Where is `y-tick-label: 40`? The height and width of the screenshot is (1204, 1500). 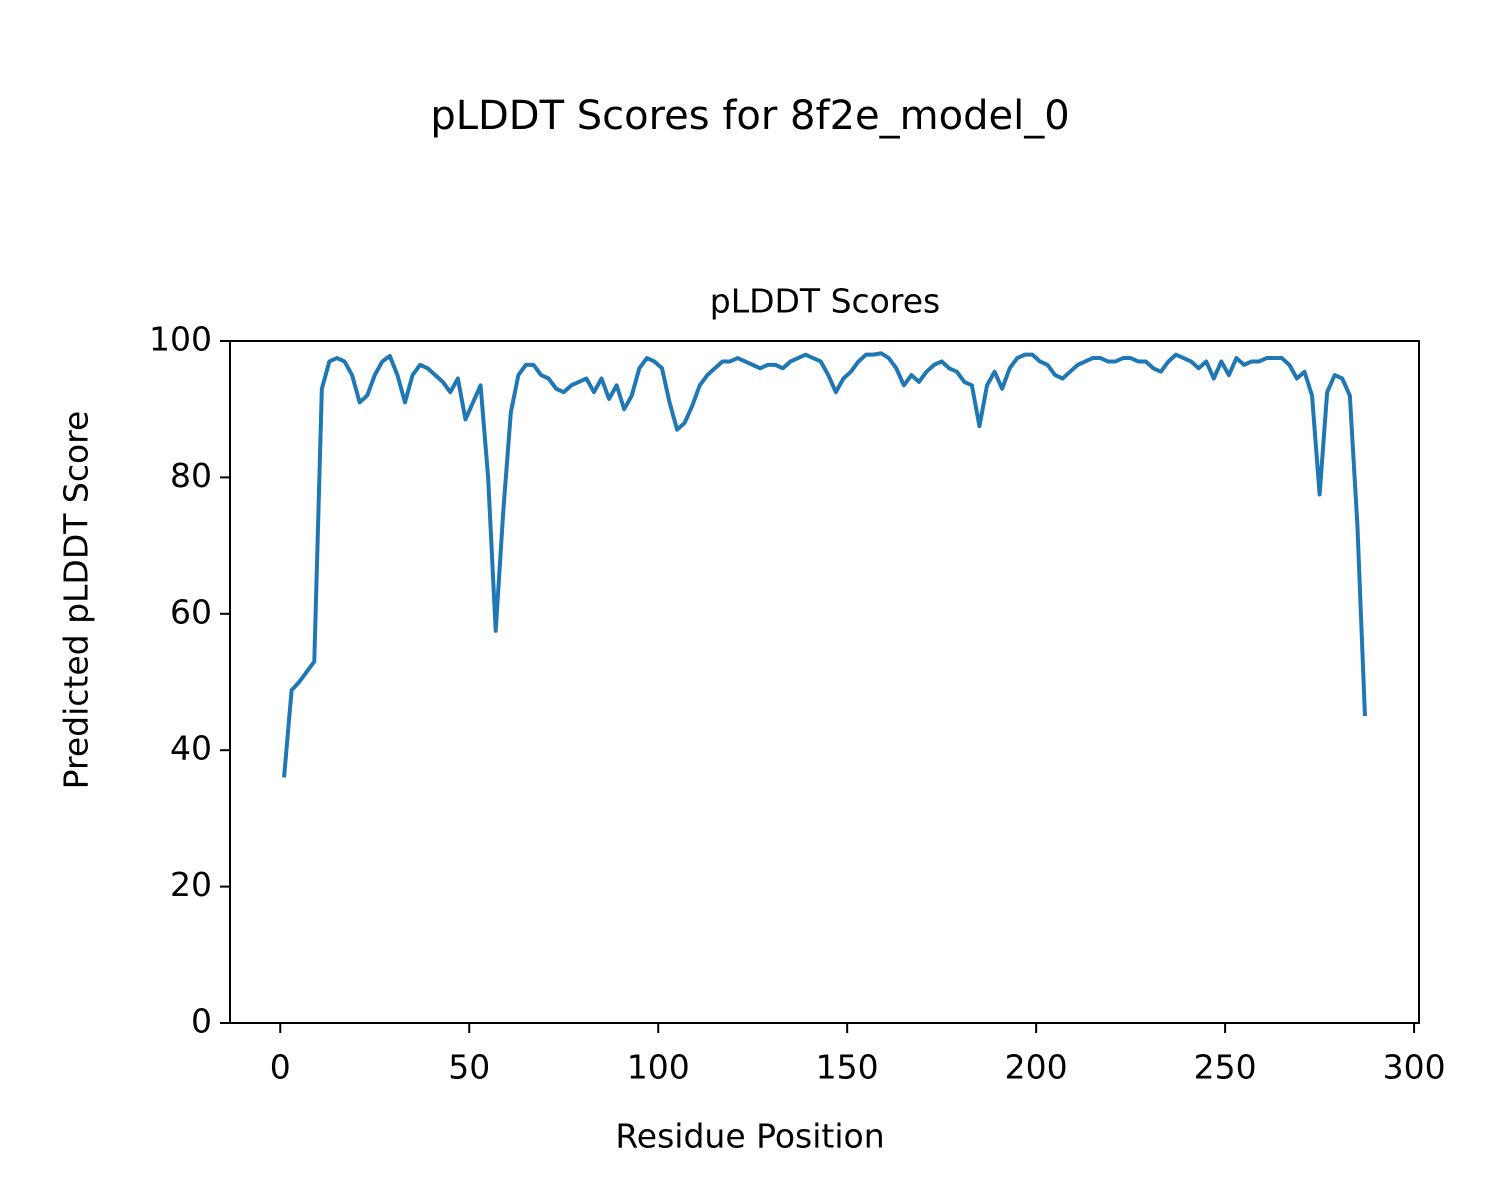 y-tick-label: 40 is located at coordinates (191, 748).